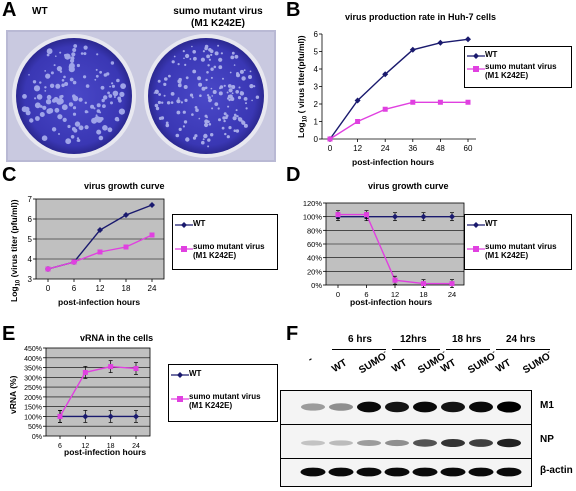 The width and height of the screenshot is (576, 491). What do you see at coordinates (117, 338) in the screenshot?
I see `chart-e-title: vRNA in the cells` at bounding box center [117, 338].